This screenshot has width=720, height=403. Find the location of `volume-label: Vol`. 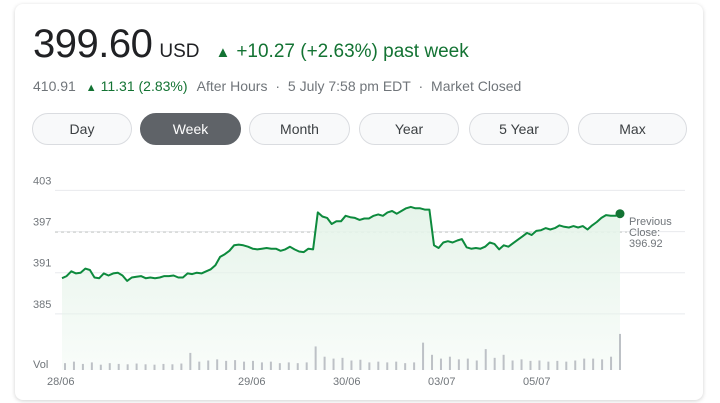

volume-label: Vol is located at coordinates (40, 365).